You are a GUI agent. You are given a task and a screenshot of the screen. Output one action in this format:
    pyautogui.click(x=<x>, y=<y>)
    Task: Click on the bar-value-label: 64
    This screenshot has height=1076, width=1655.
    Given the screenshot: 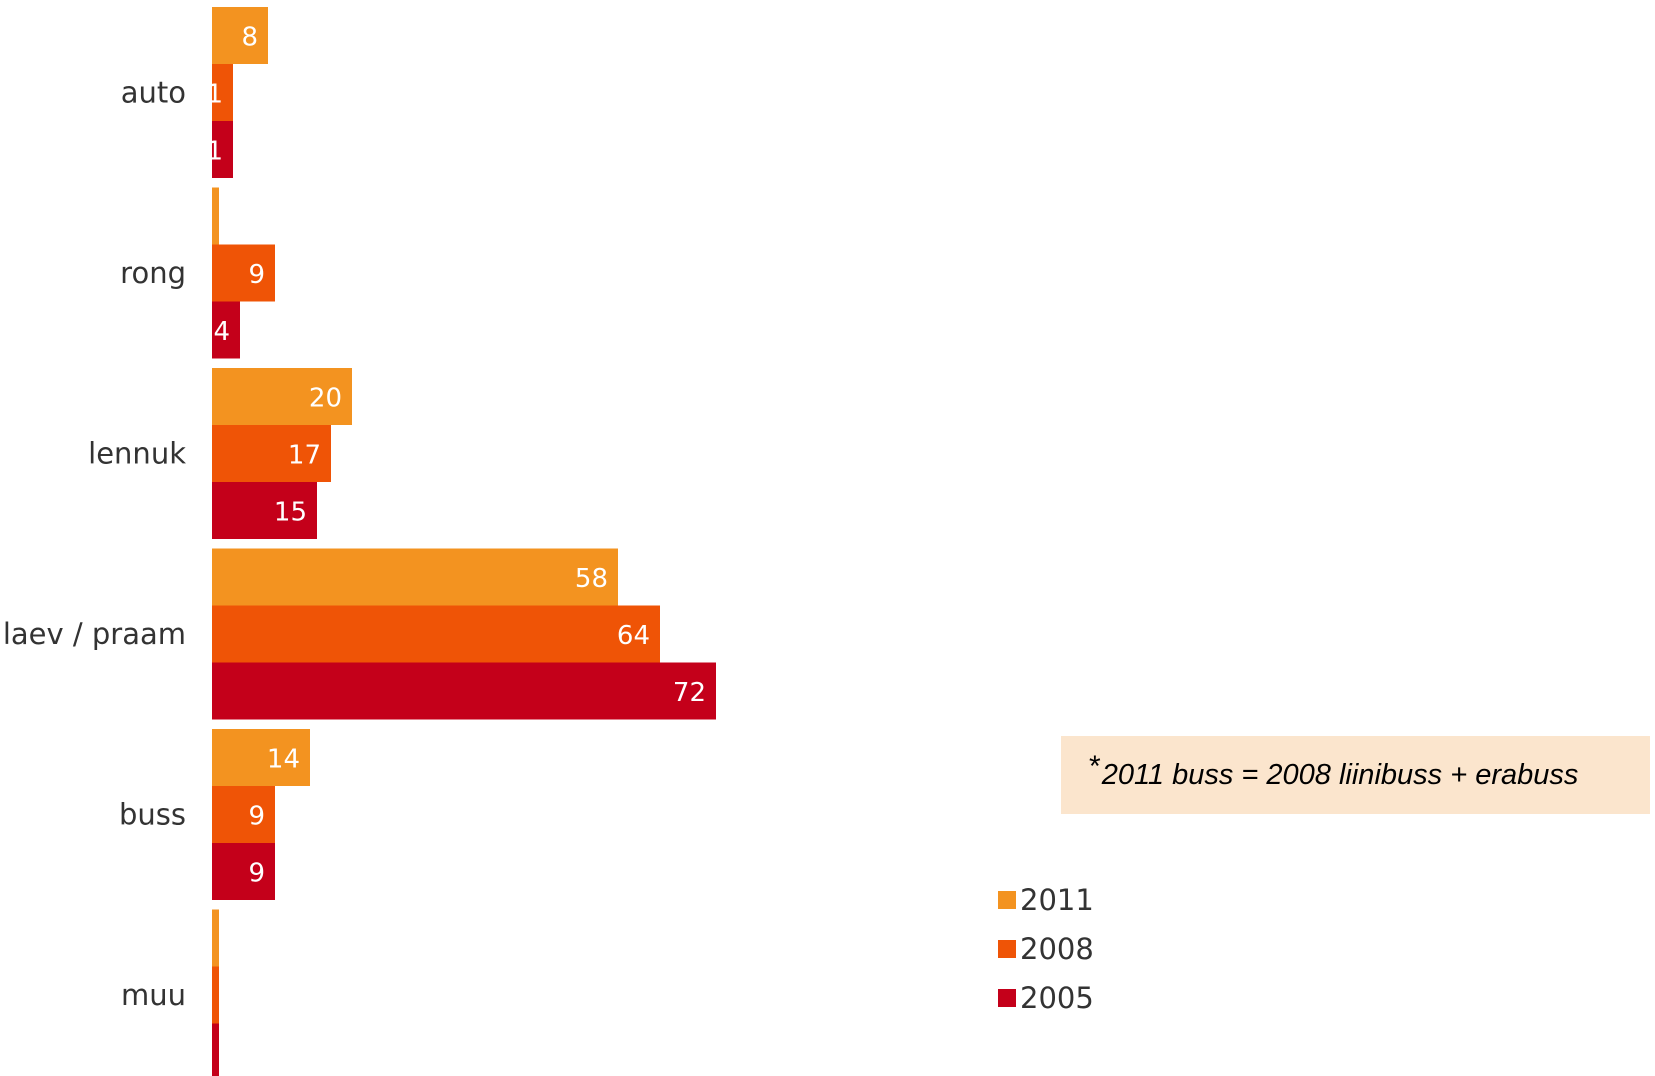 What is the action you would take?
    pyautogui.click(x=633, y=636)
    